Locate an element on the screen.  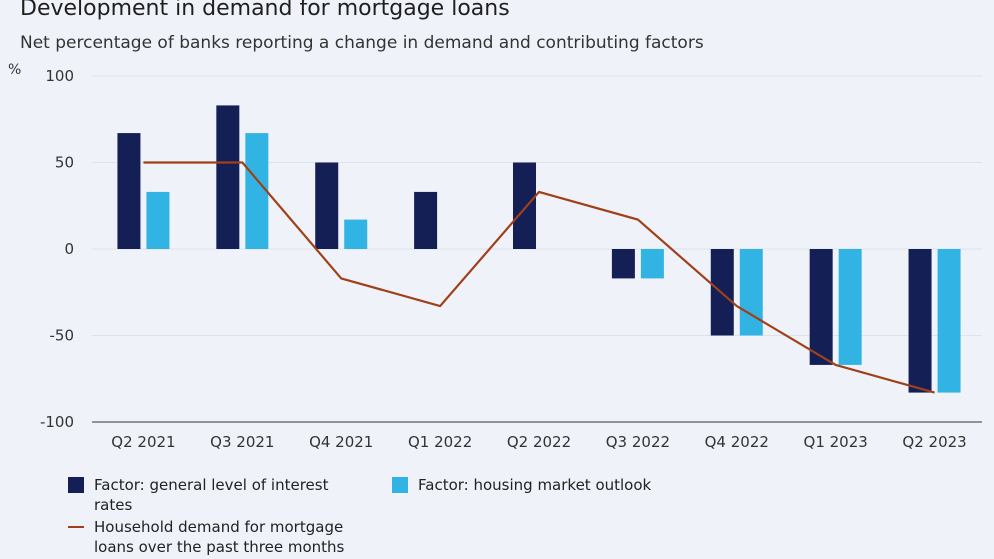
legend-swatch-household-demand is located at coordinates (76, 527).